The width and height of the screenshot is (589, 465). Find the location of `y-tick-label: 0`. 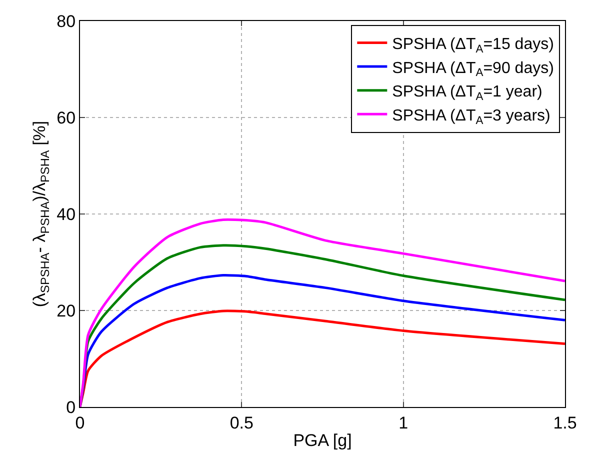

y-tick-label: 0 is located at coordinates (71, 407).